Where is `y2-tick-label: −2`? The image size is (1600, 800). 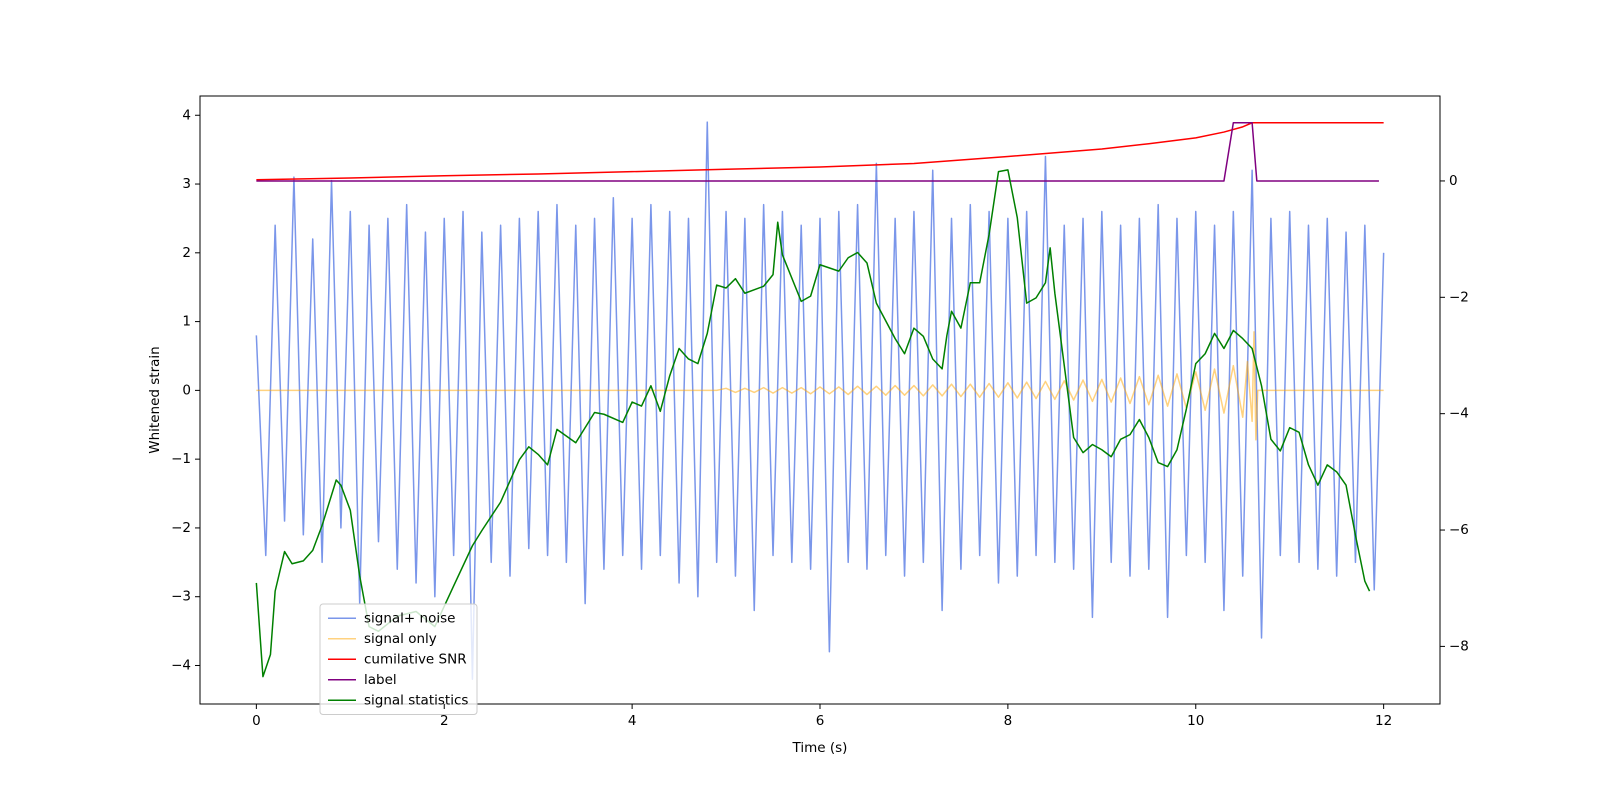 y2-tick-label: −2 is located at coordinates (1459, 297).